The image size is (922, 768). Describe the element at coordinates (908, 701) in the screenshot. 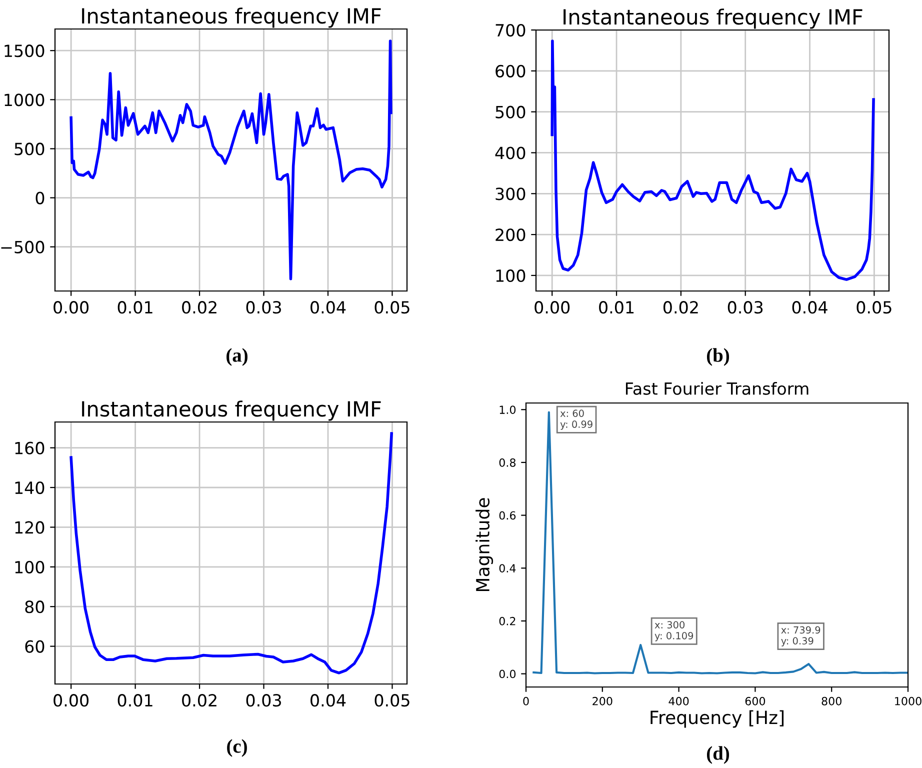

I see `x-tick-label: 1000` at that location.